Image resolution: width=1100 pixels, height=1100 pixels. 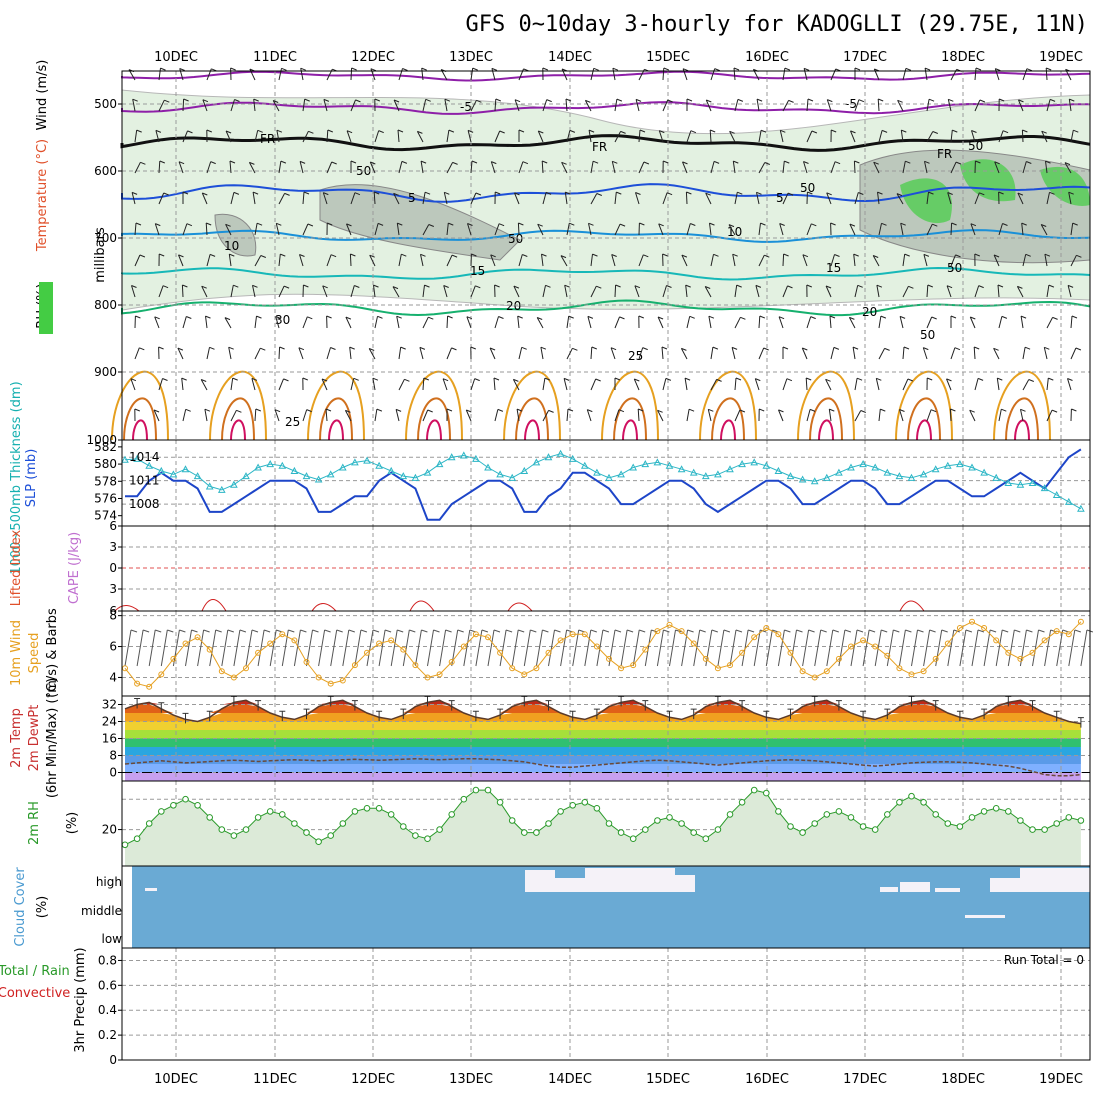 What do you see at coordinates (668, 57) in the screenshot?
I see `date-label-top: 15DEC` at bounding box center [668, 57].